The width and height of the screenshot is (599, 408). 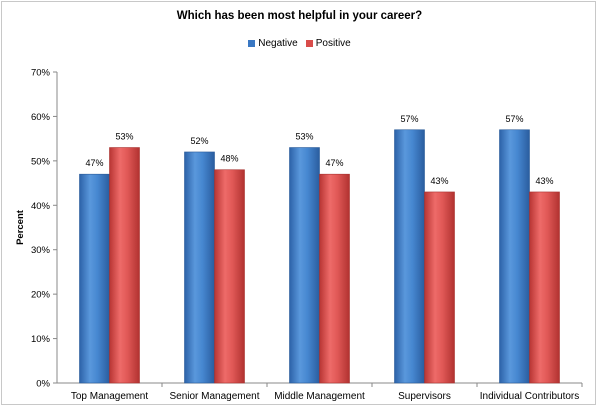 What do you see at coordinates (43, 384) in the screenshot?
I see `y-tick-label: 0%` at bounding box center [43, 384].